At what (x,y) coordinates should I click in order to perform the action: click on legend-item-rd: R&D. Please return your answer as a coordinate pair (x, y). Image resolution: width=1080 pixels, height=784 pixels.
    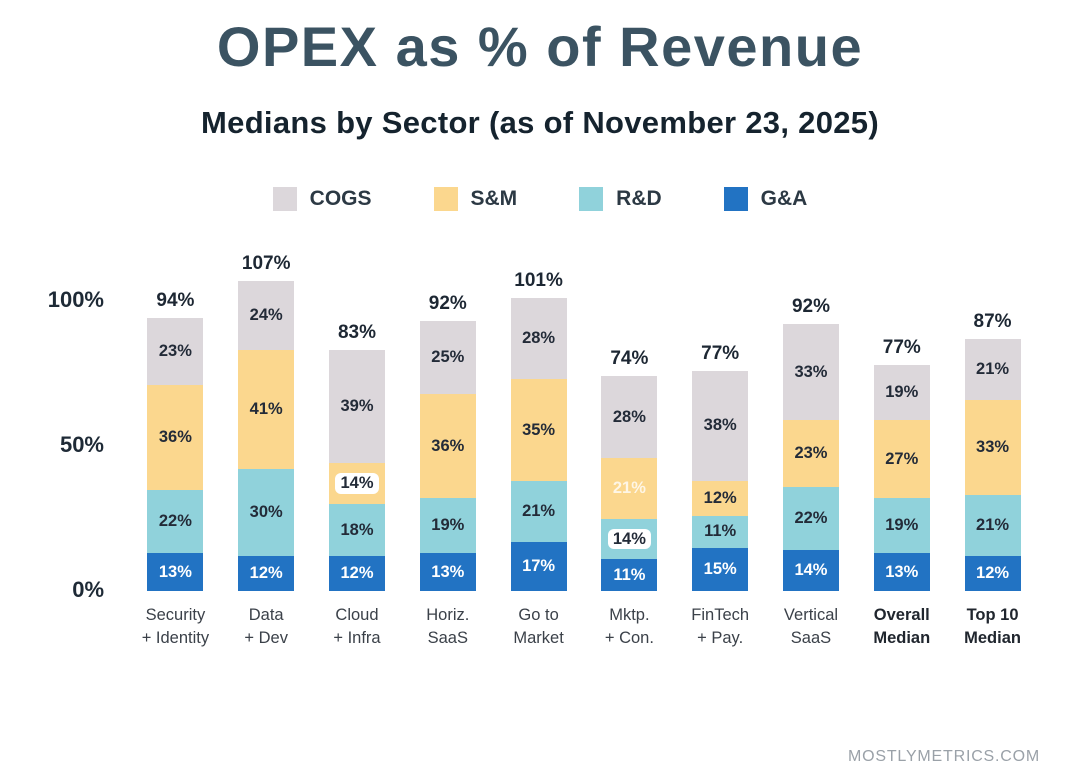
    Looking at the image, I should click on (620, 199).